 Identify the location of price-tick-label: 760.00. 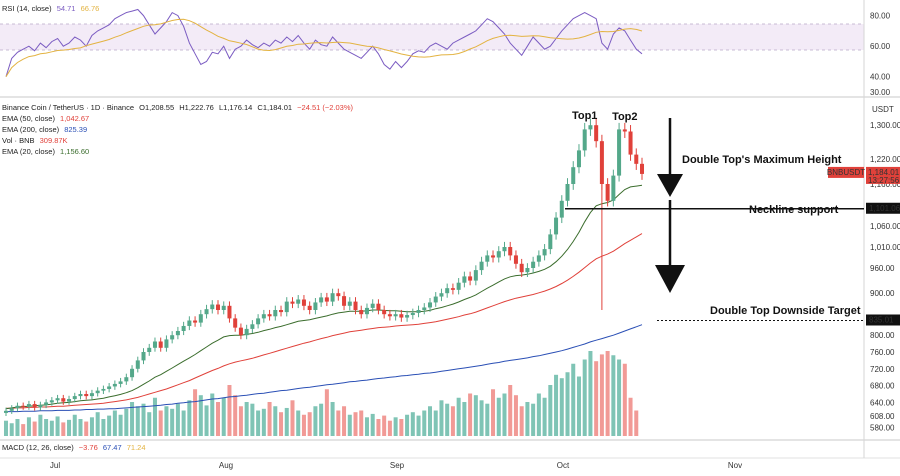
(882, 352).